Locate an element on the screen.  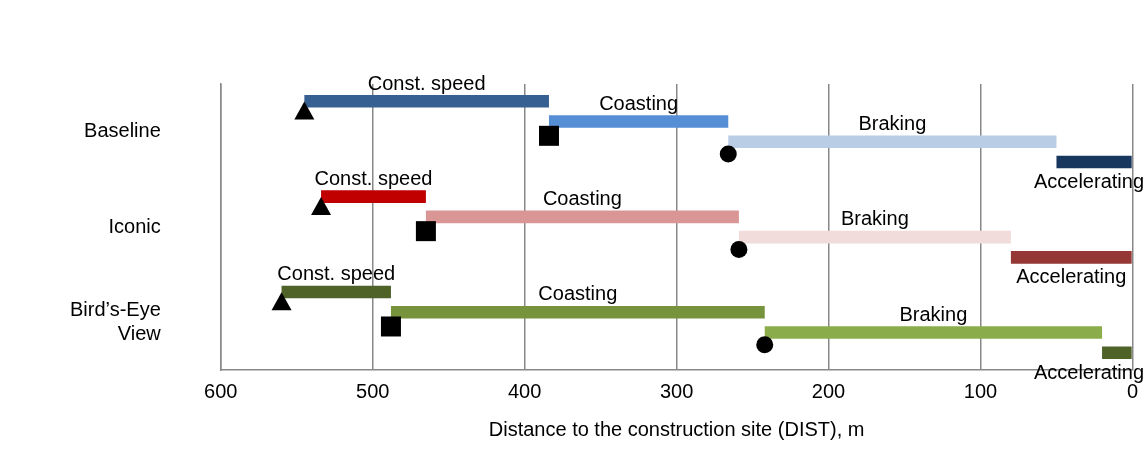
series-label: Braking is located at coordinates (933, 313).